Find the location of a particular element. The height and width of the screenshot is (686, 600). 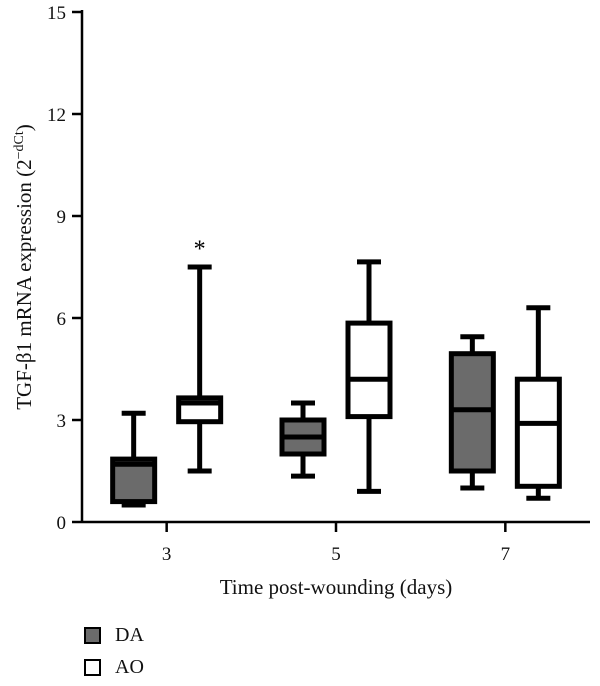

legend-swatch-da is located at coordinates (92, 635).